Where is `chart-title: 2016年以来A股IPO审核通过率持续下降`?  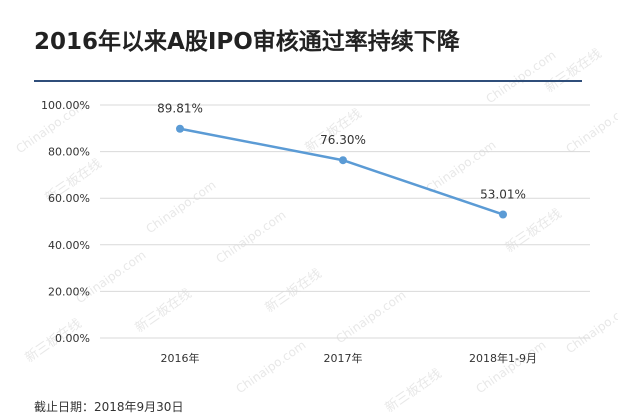
chart-title: 2016年以来A股IPO审核通过率持续下降 is located at coordinates (247, 42).